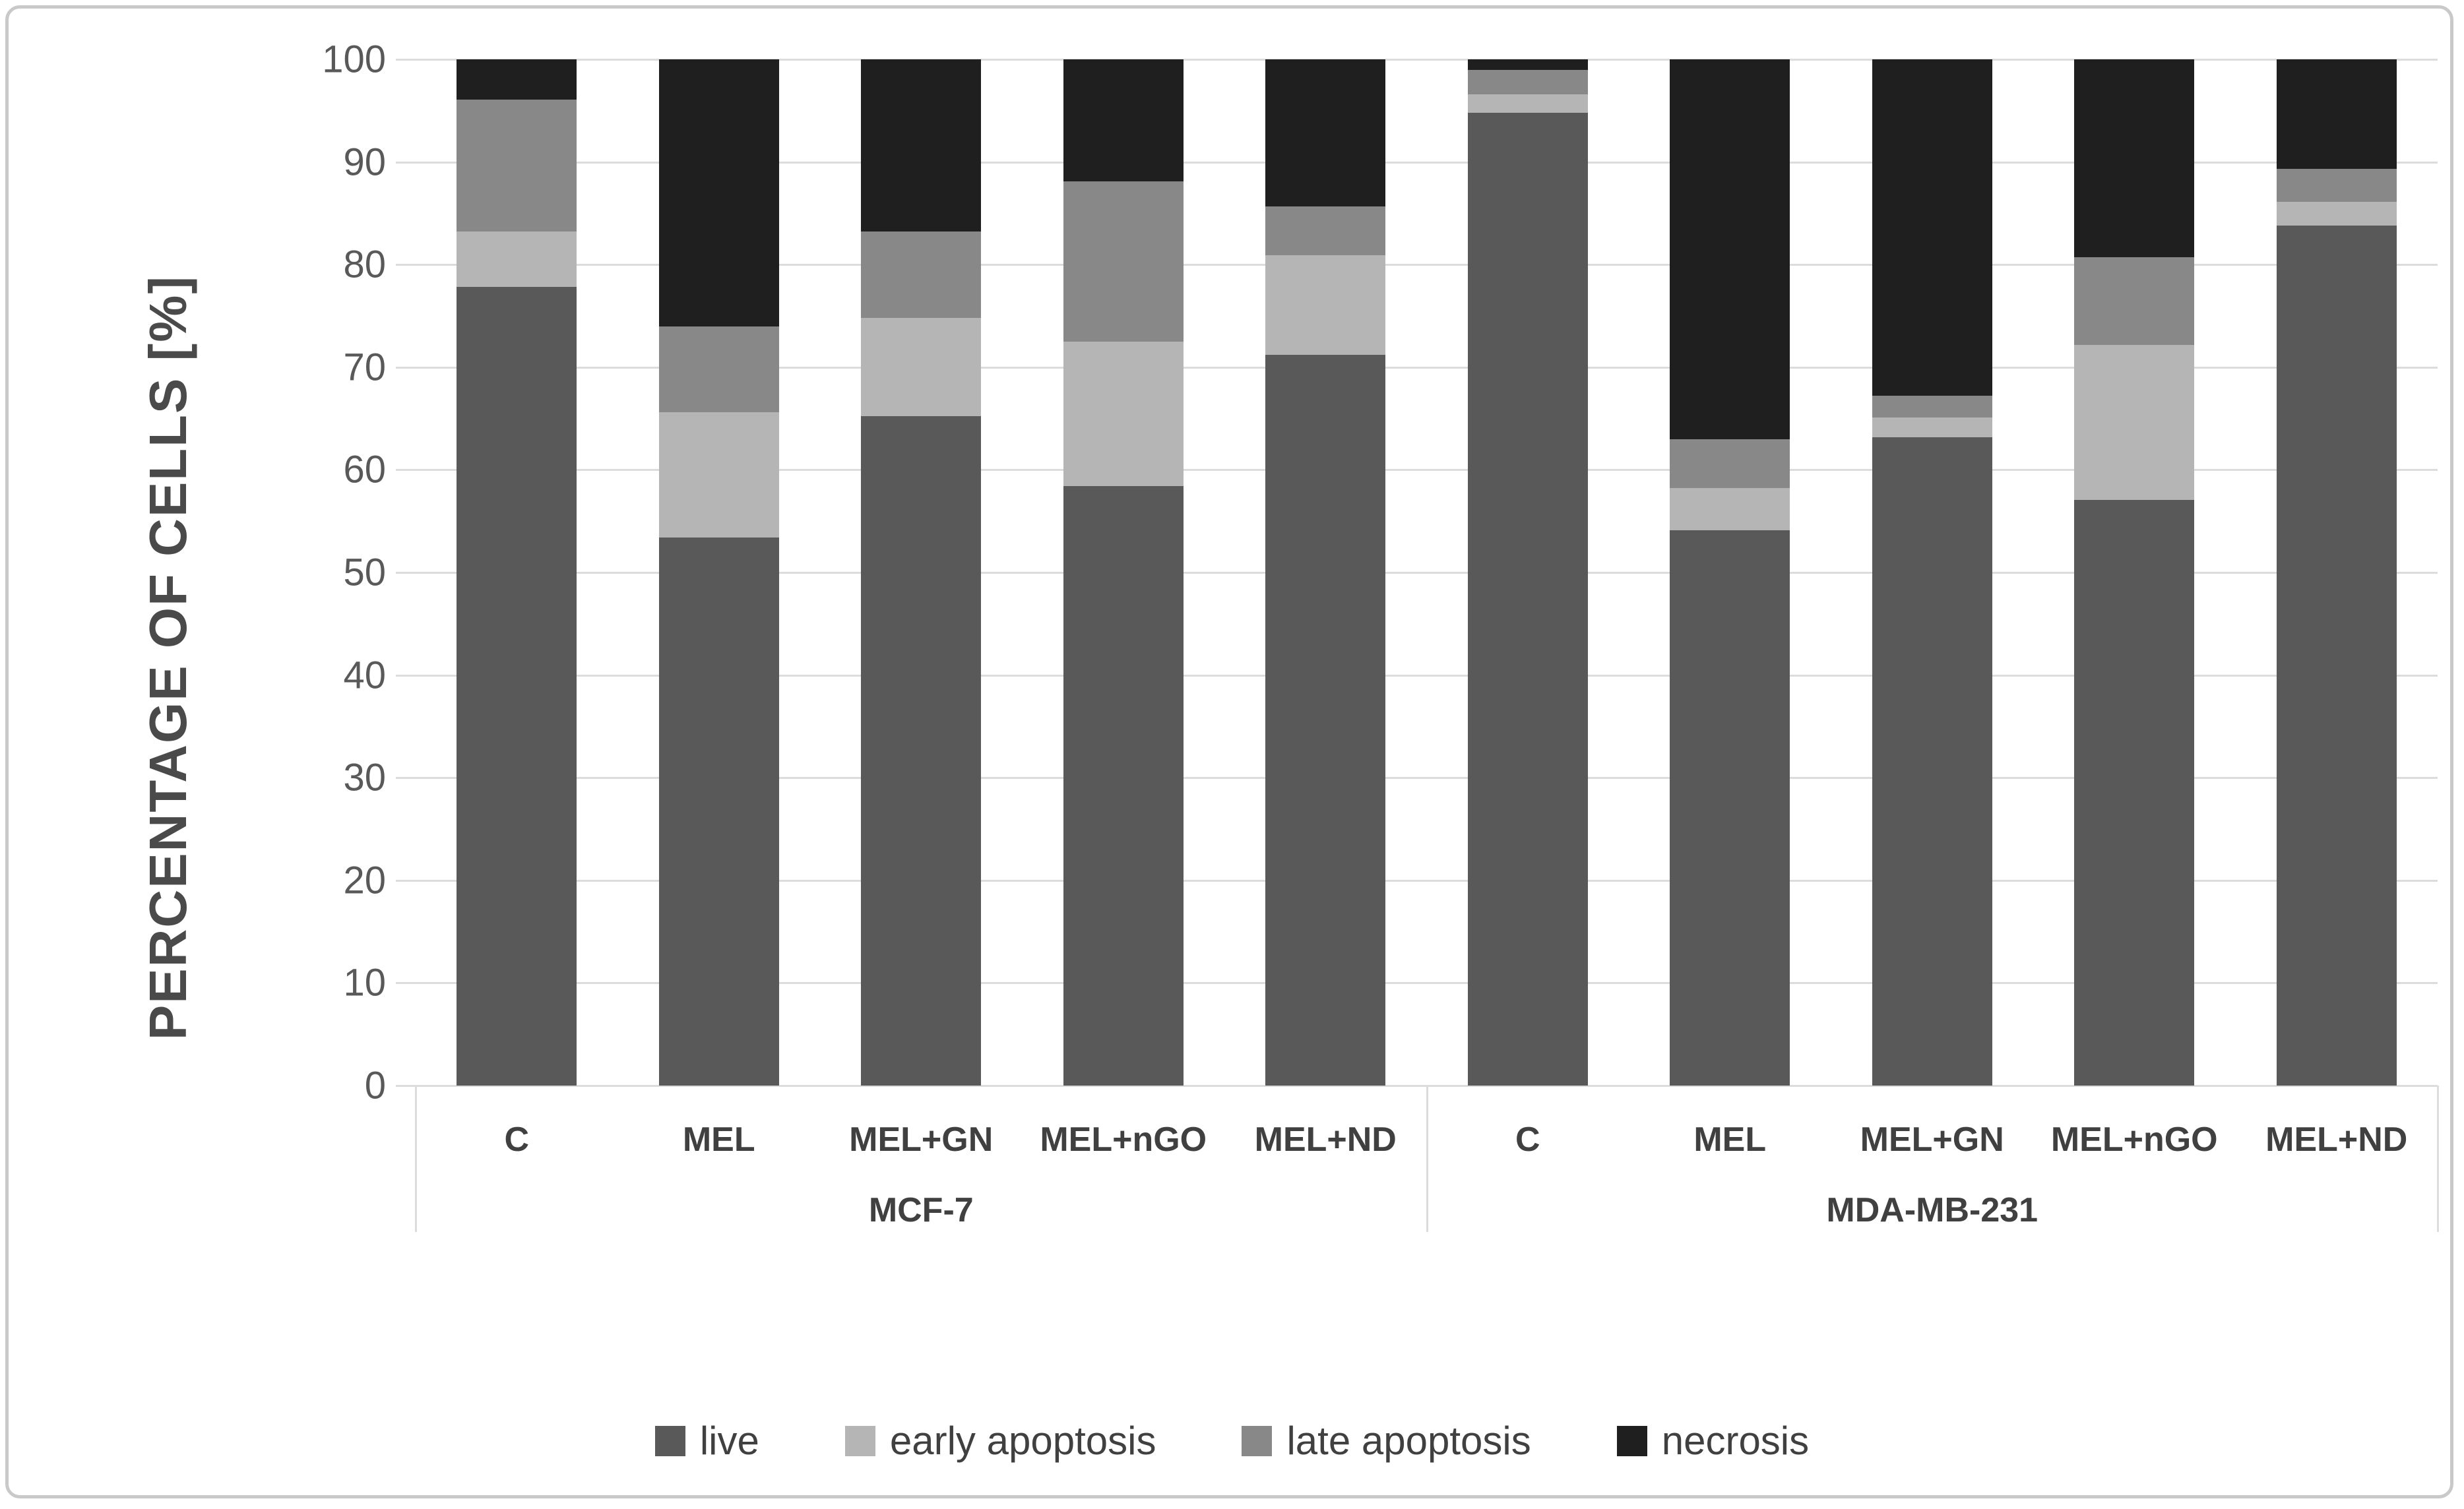 This screenshot has height=1509, width=2464. I want to click on legend-item-late-apoptosis: late apoptosis, so click(1386, 1440).